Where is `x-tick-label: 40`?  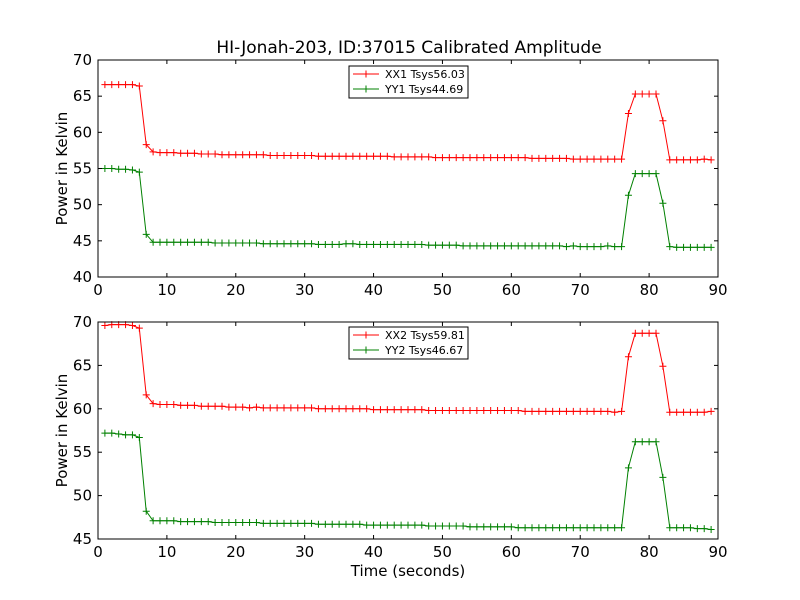 x-tick-label: 40 is located at coordinates (373, 290).